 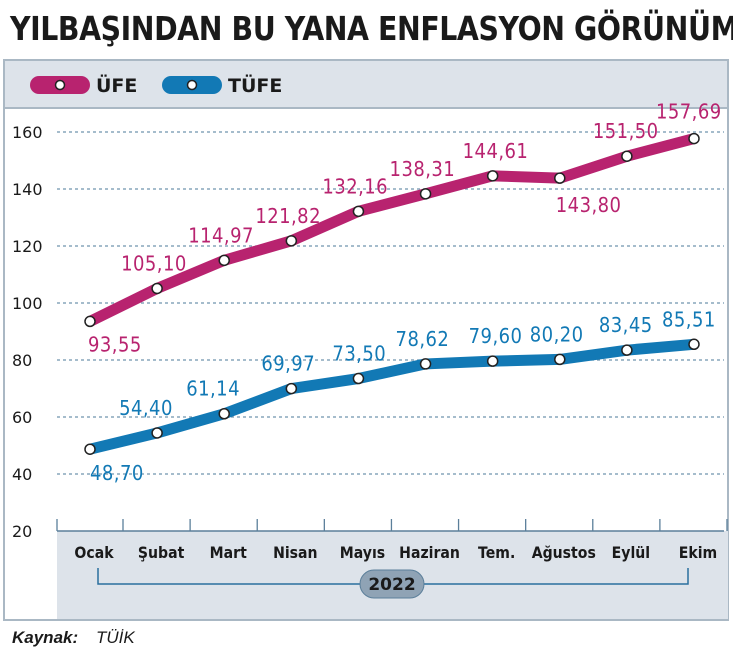 What do you see at coordinates (496, 336) in the screenshot?
I see `data-label-tufe: 79,60` at bounding box center [496, 336].